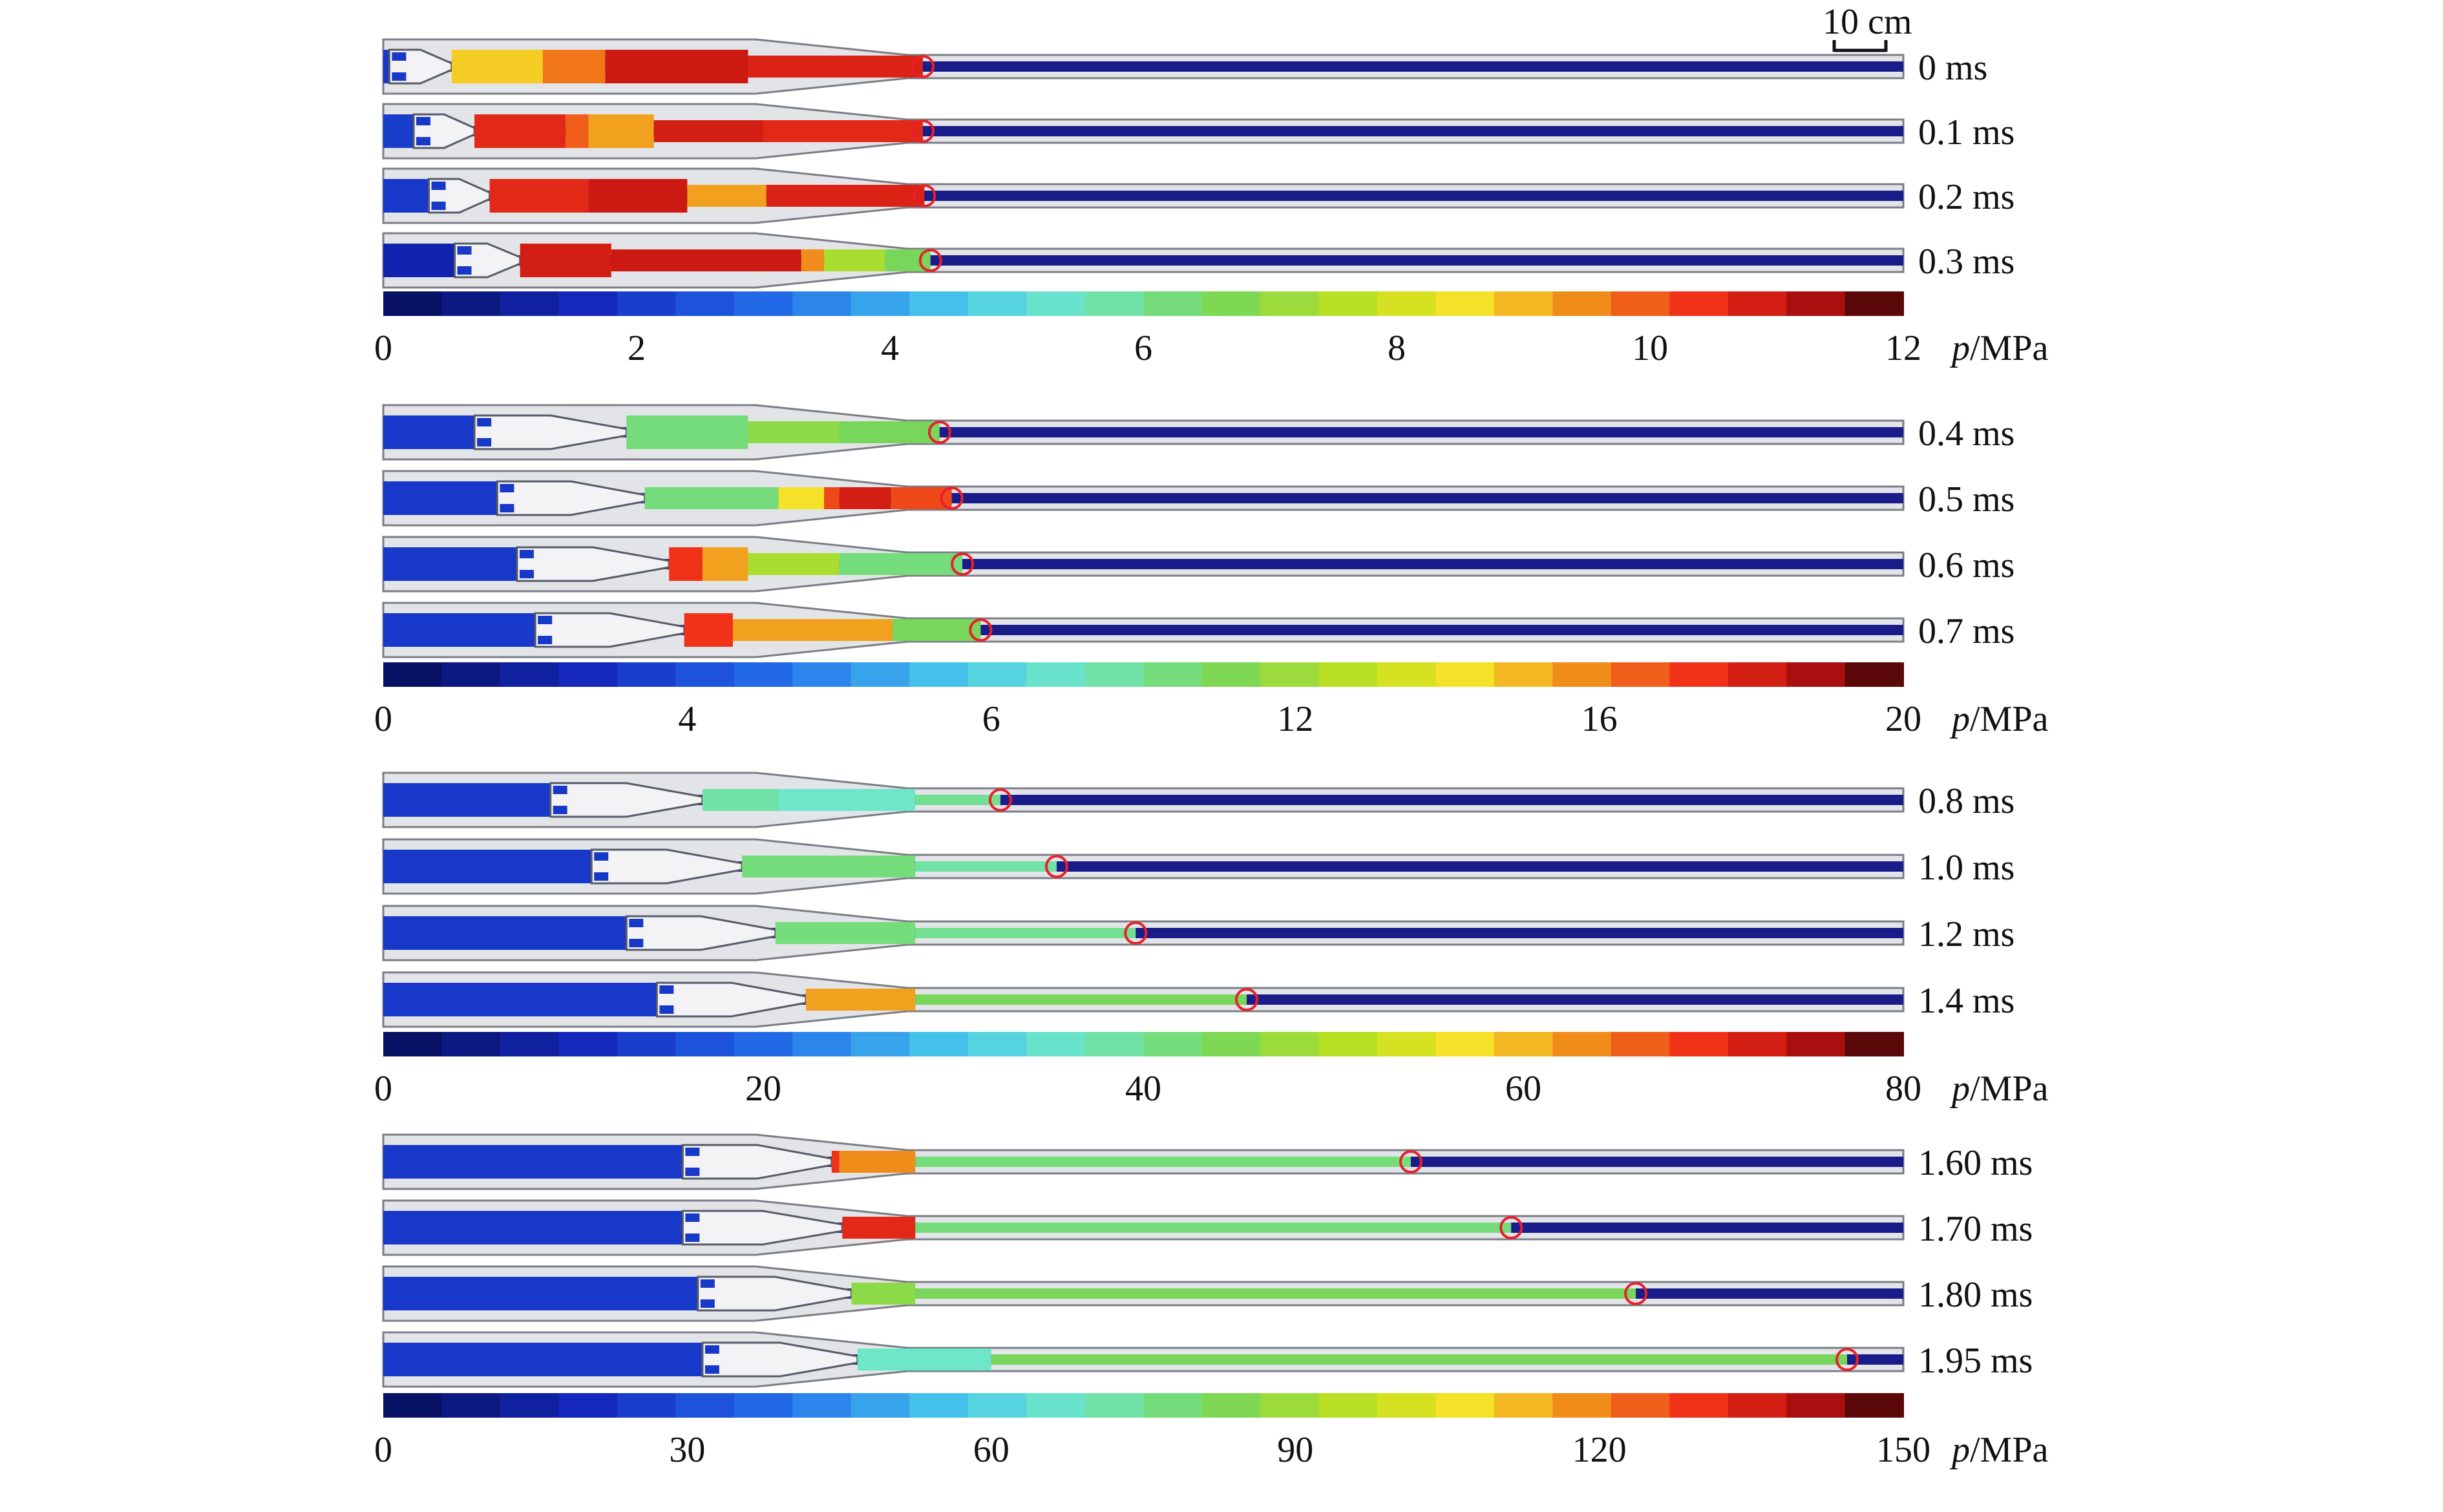 Image resolution: width=2443 pixels, height=1512 pixels. Describe the element at coordinates (666, 867) in the screenshot. I see `projectile-body` at that location.